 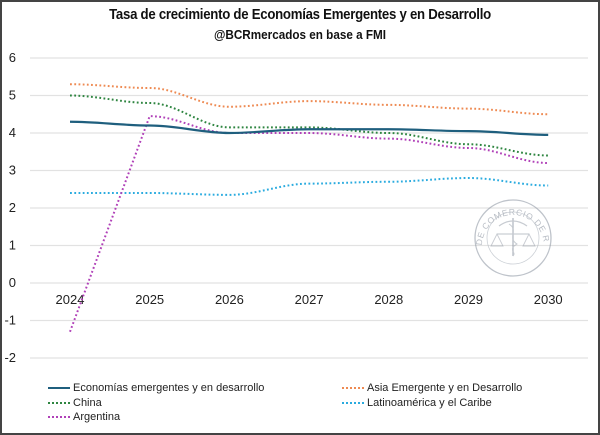 What do you see at coordinates (12, 282) in the screenshot?
I see `y-tick-label: 0` at bounding box center [12, 282].